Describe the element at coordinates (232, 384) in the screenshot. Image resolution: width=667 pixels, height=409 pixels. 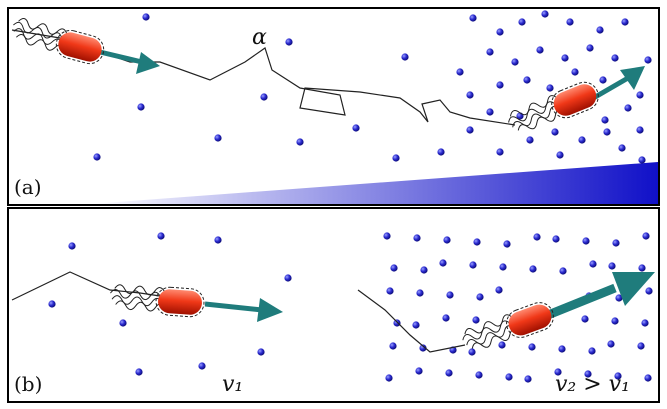
I see `speed-label: v₁` at that location.